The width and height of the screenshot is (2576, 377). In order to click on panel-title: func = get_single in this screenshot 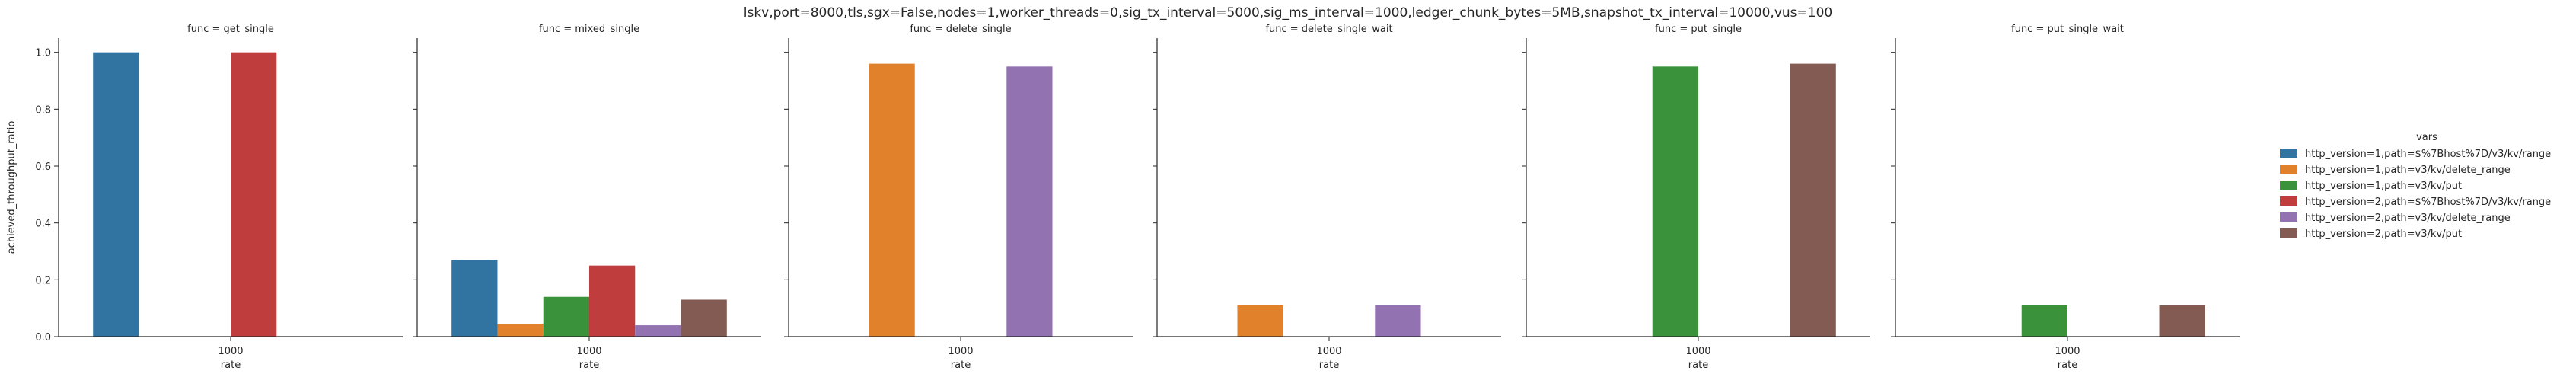, I will do `click(230, 29)`.